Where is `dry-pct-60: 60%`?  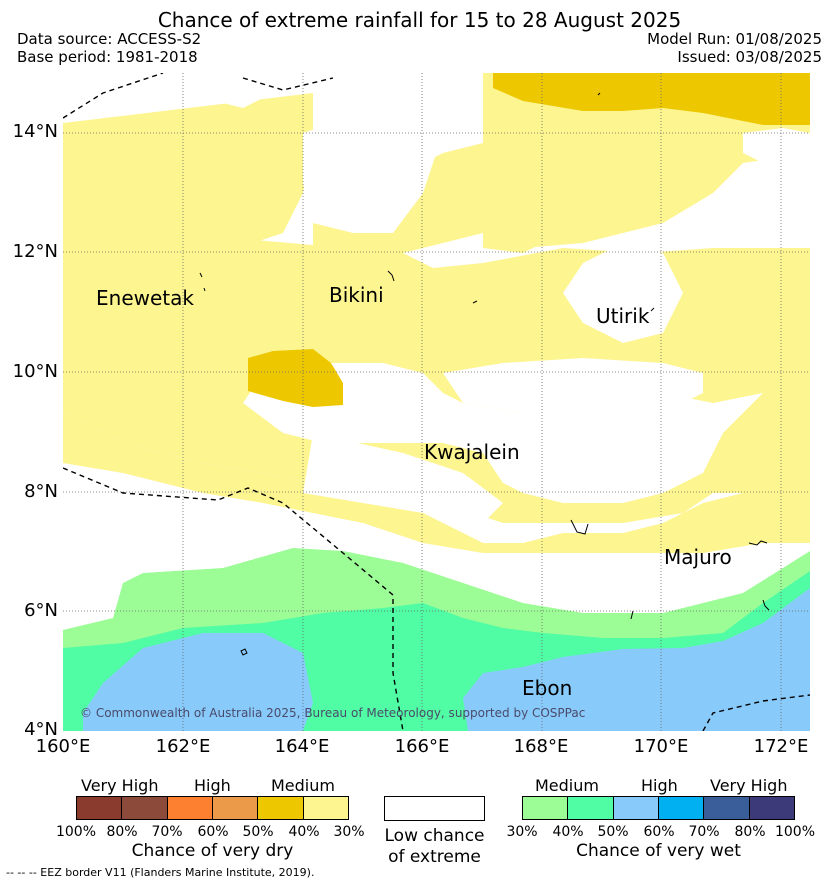 dry-pct-60: 60% is located at coordinates (213, 832).